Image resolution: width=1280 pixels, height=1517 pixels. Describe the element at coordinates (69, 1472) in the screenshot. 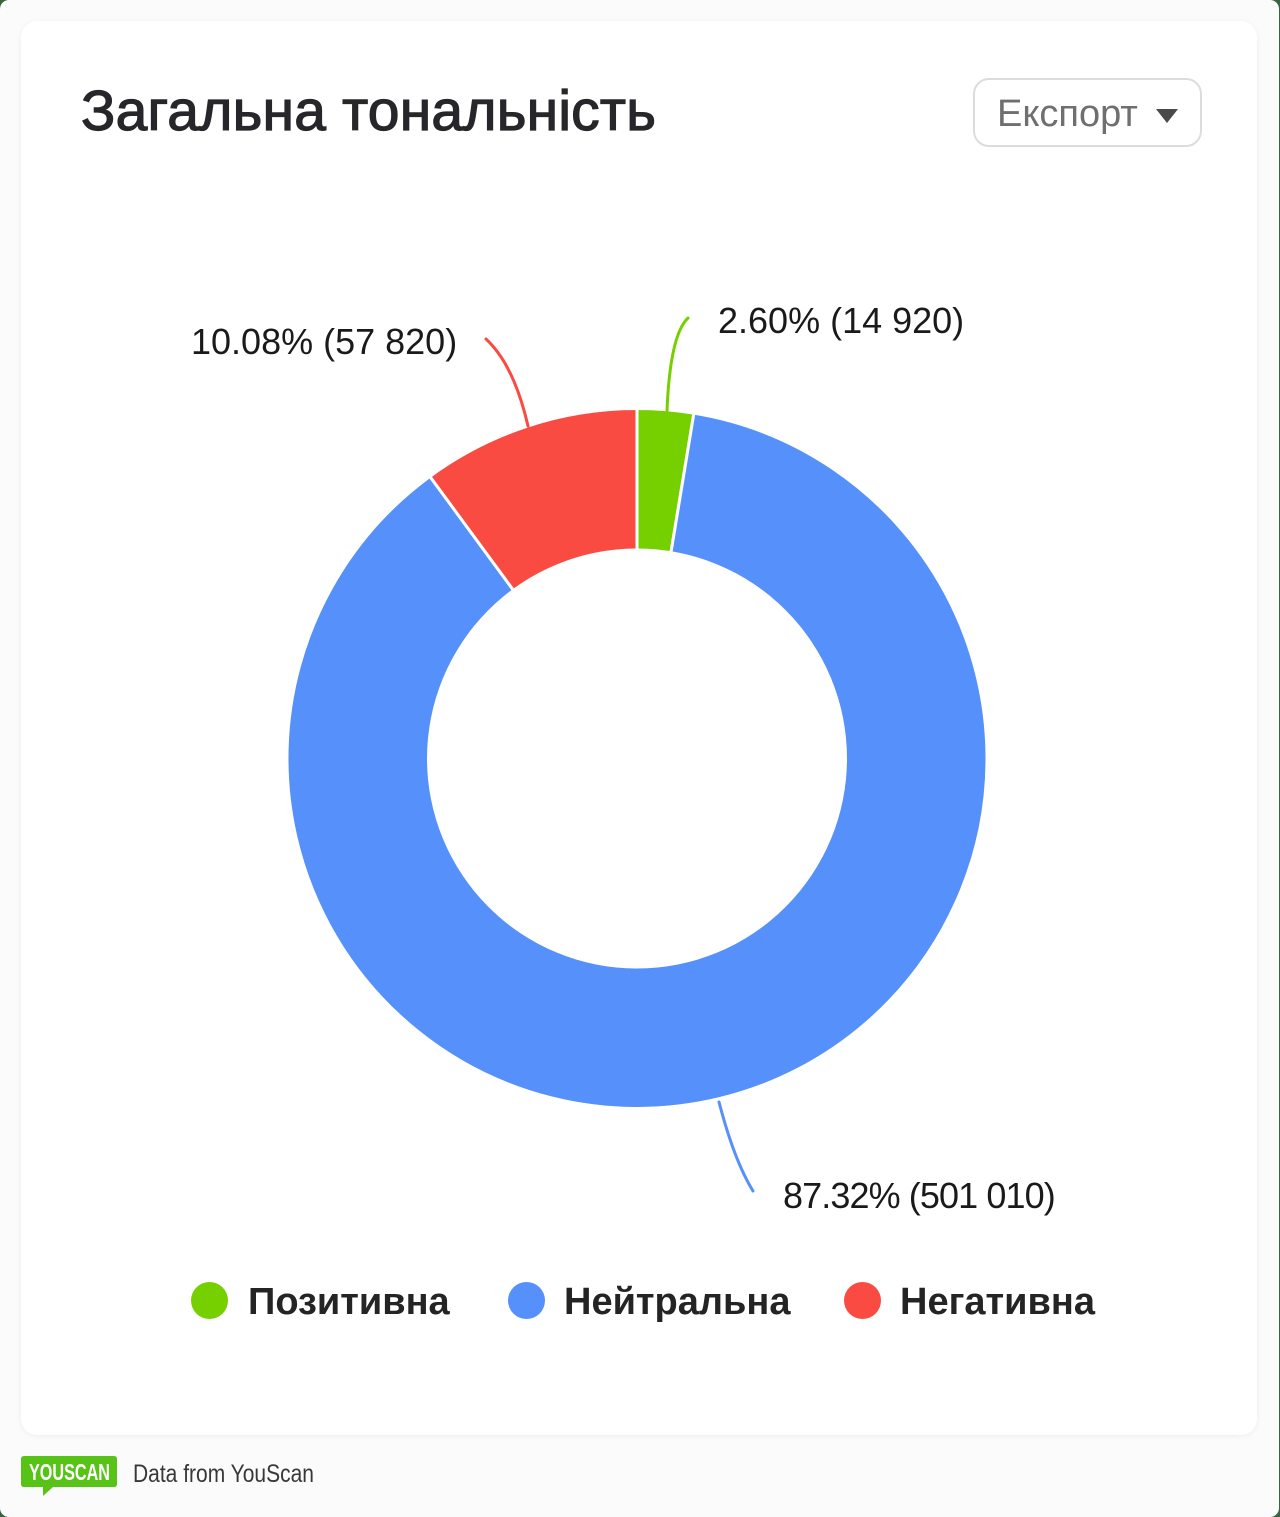

I see `svg-text: YOUSCAN` at that location.